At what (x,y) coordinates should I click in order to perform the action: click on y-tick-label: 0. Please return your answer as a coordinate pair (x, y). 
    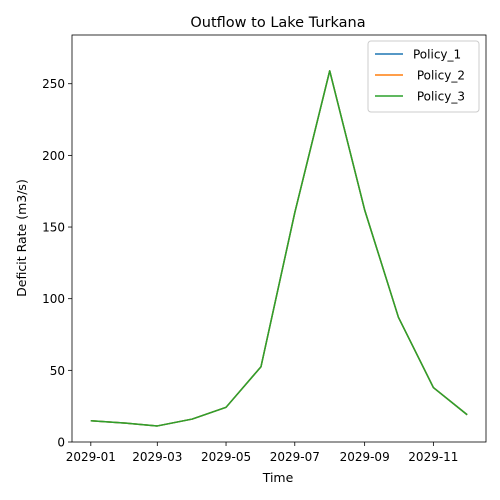
    Looking at the image, I should click on (61, 443).